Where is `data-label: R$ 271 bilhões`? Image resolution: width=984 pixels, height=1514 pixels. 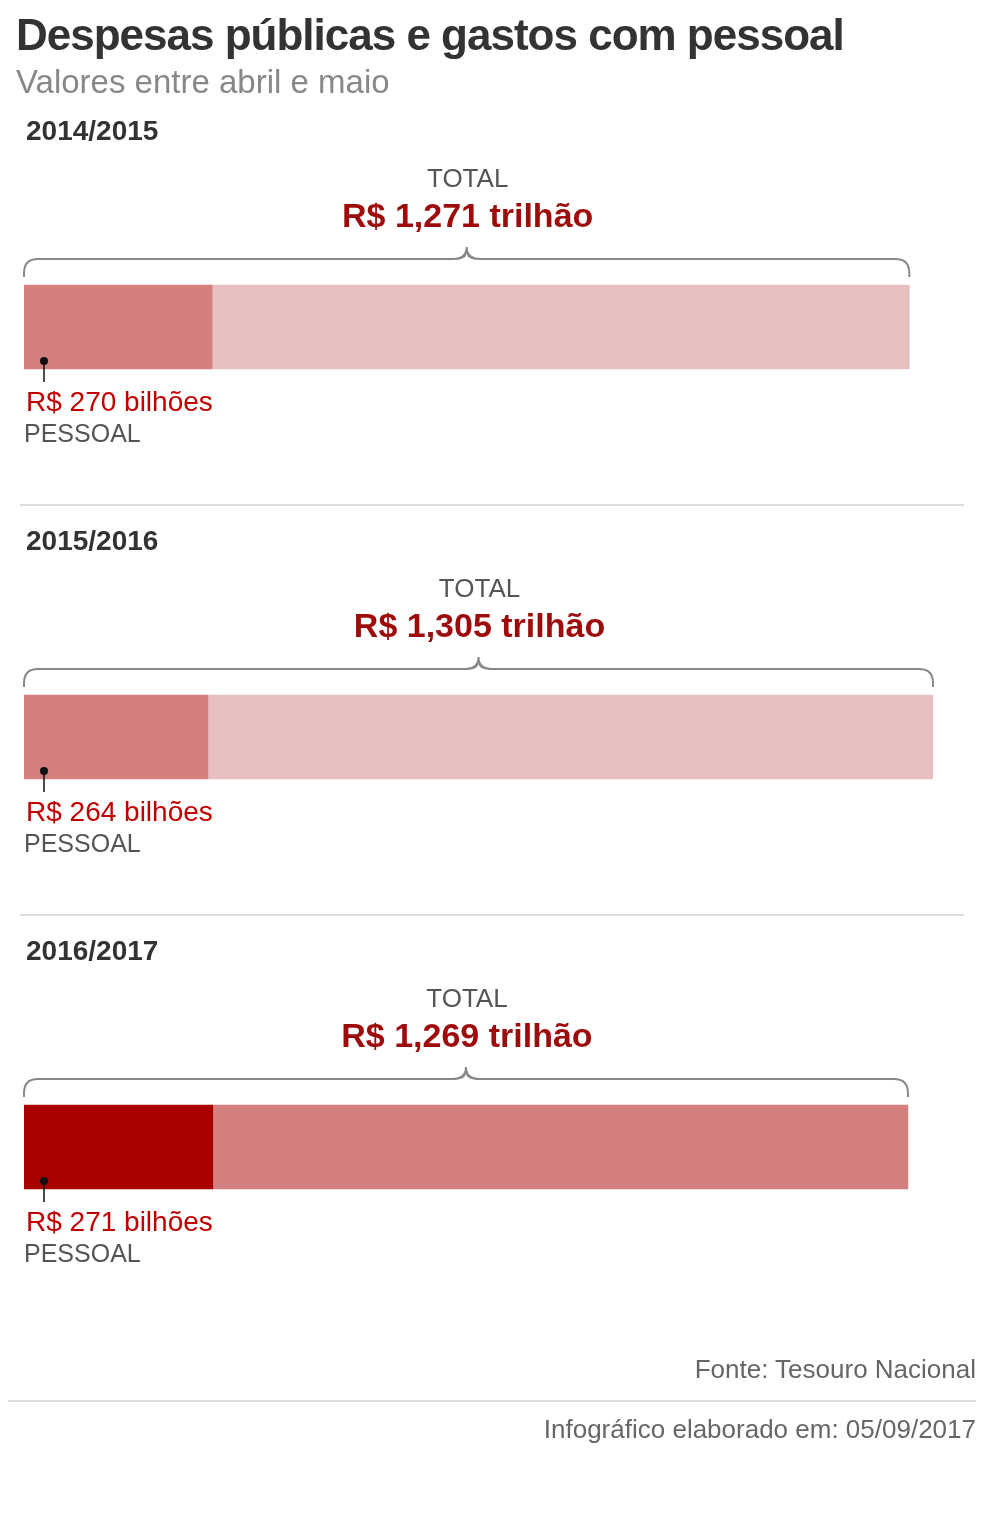 data-label: R$ 271 bilhões is located at coordinates (119, 1221).